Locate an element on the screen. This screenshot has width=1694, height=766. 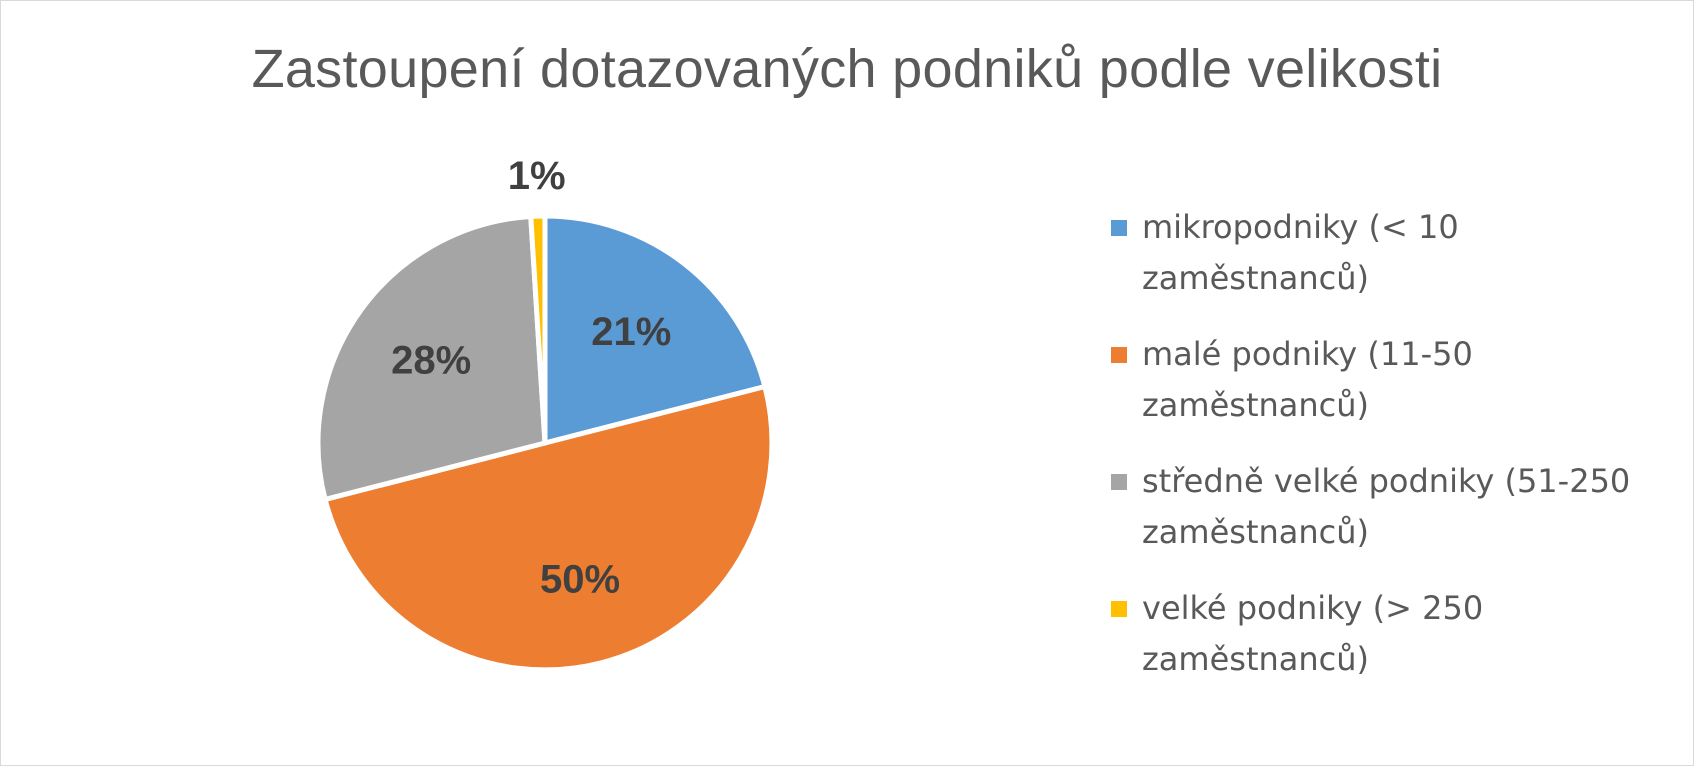
data-label-medium: 28% is located at coordinates (431, 360).